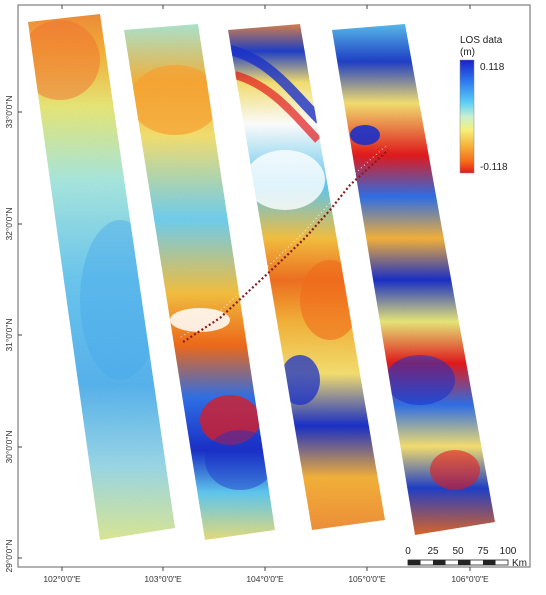 This screenshot has width=546, height=595. Describe the element at coordinates (492, 67) in the screenshot. I see `legend-max-label: 0.118` at that location.